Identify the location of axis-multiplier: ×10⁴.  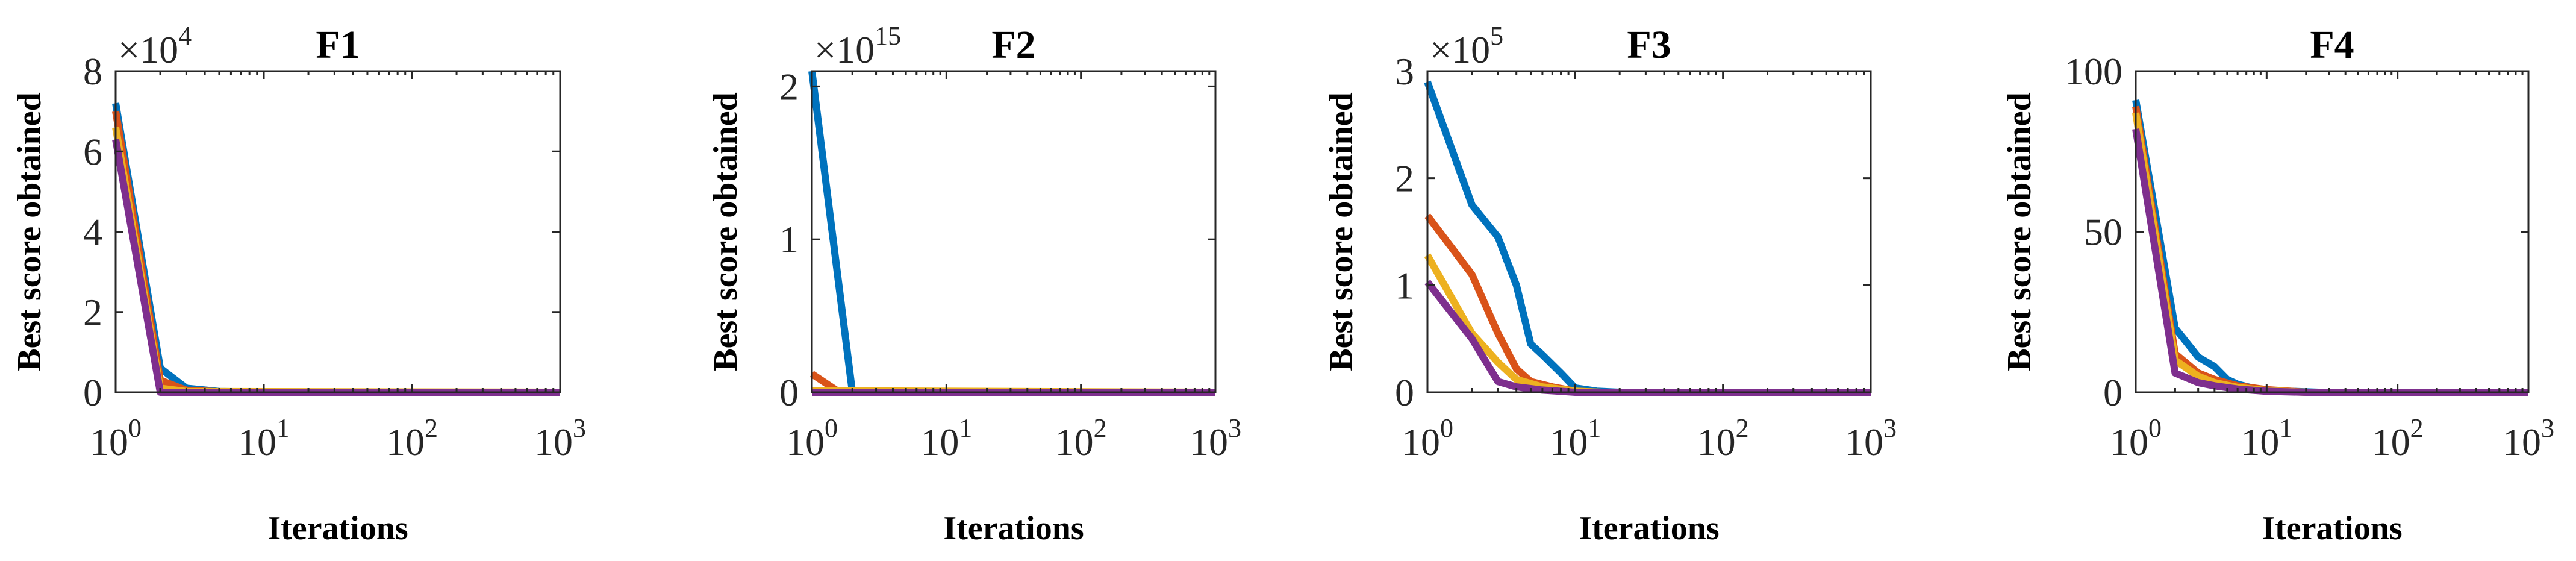
(155, 46).